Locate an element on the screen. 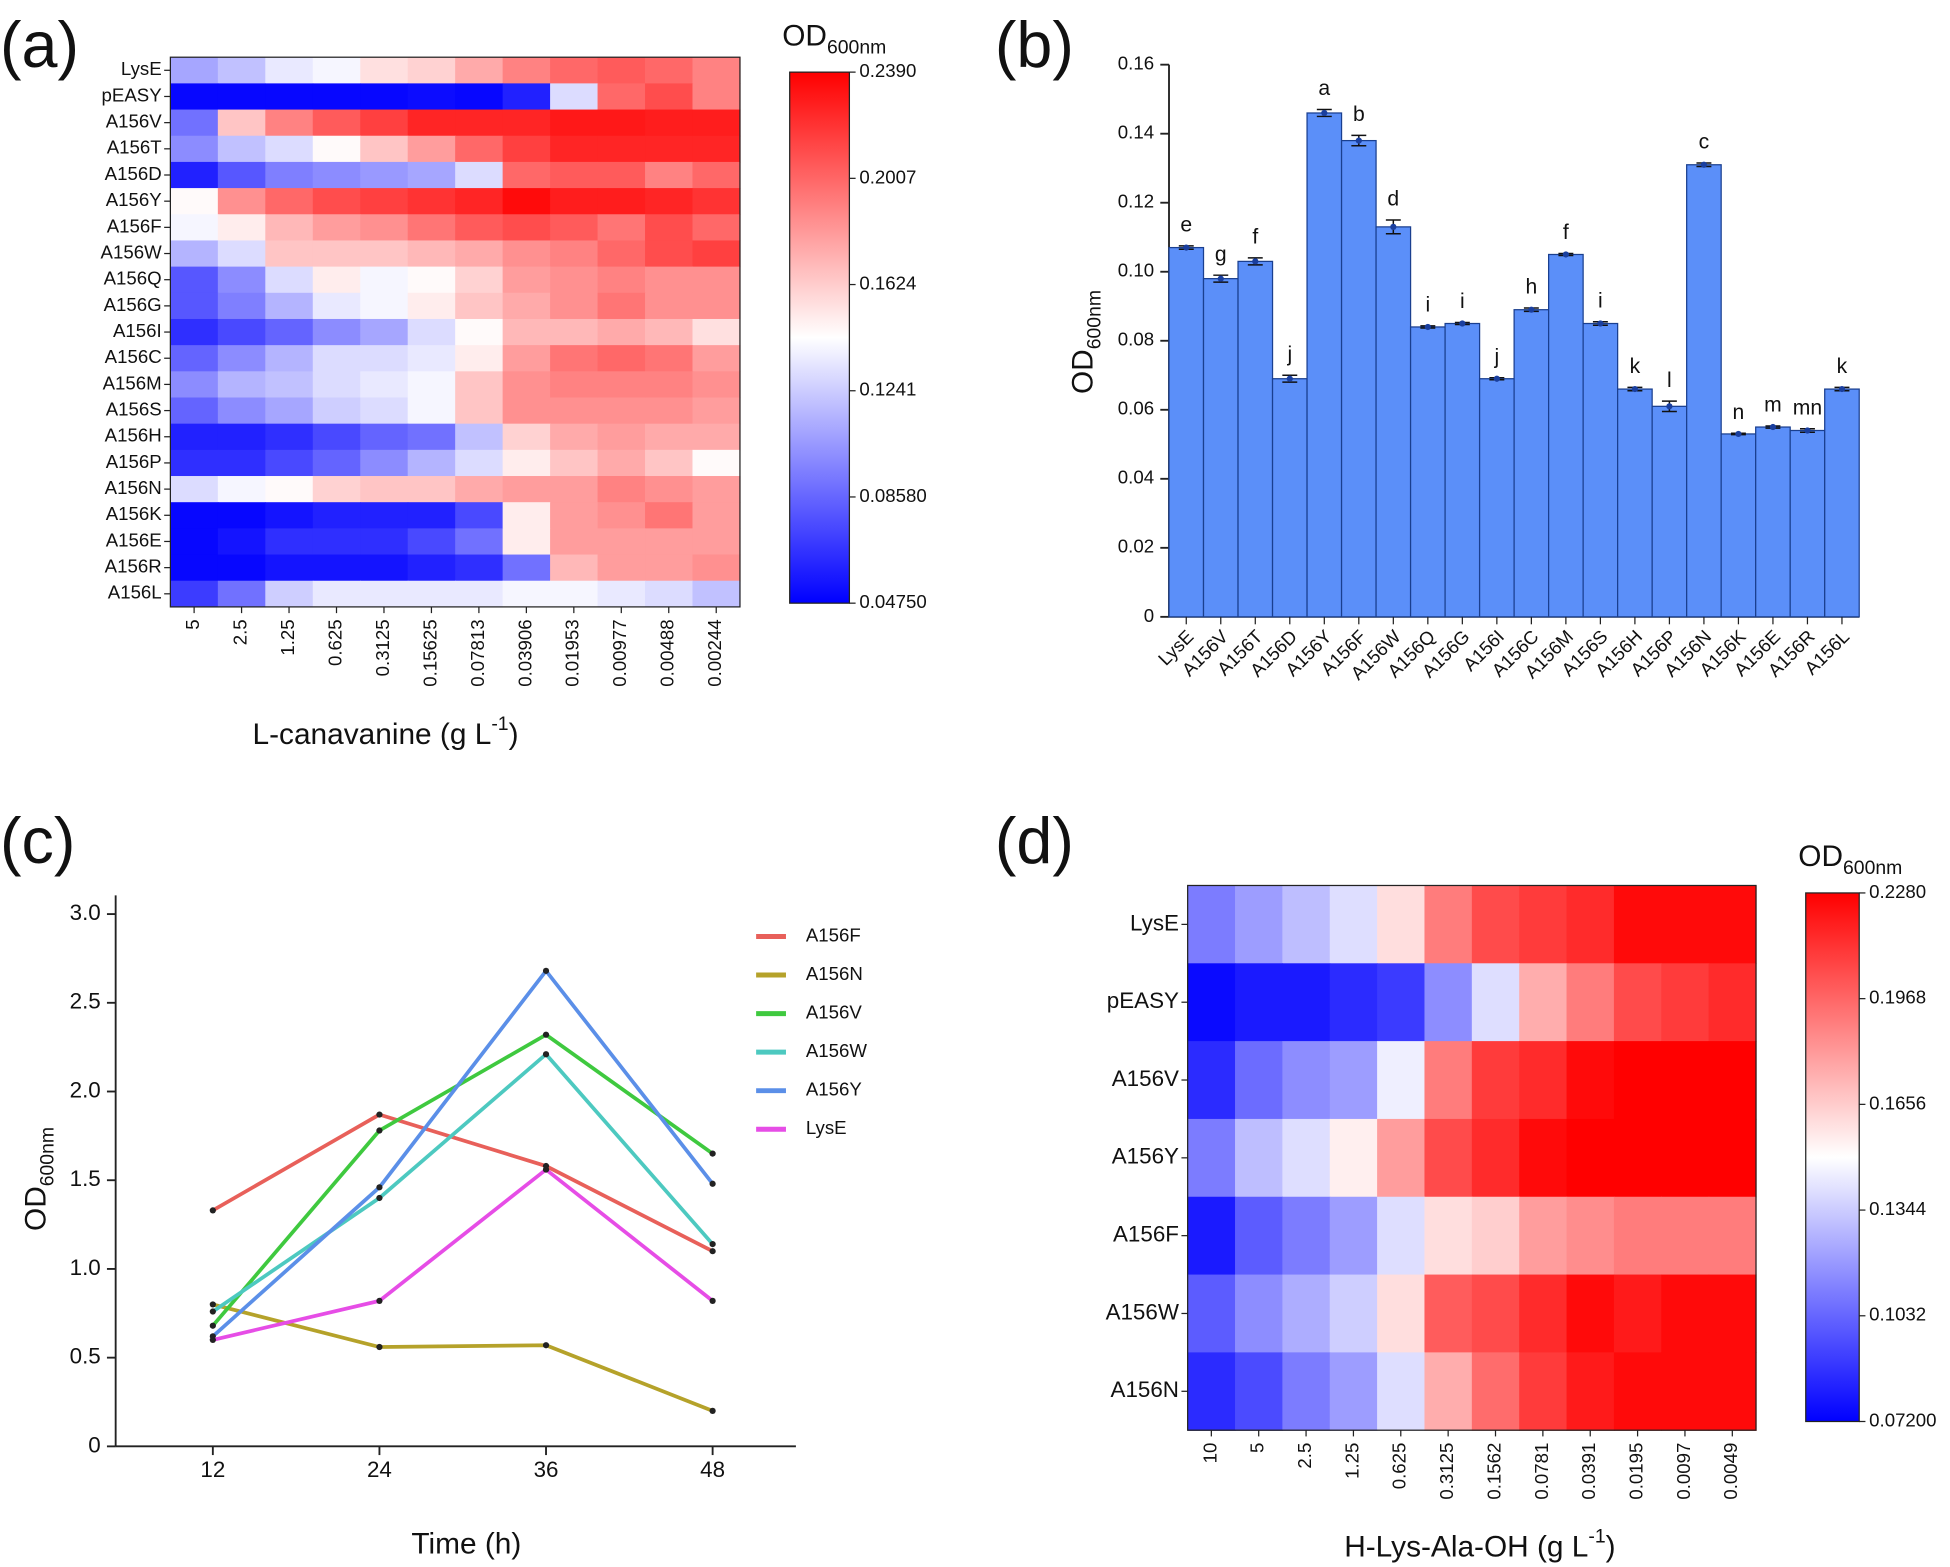 Image resolution: width=1950 pixels, height=1567 pixels. y-tick-label: 0.06 is located at coordinates (1136, 408).